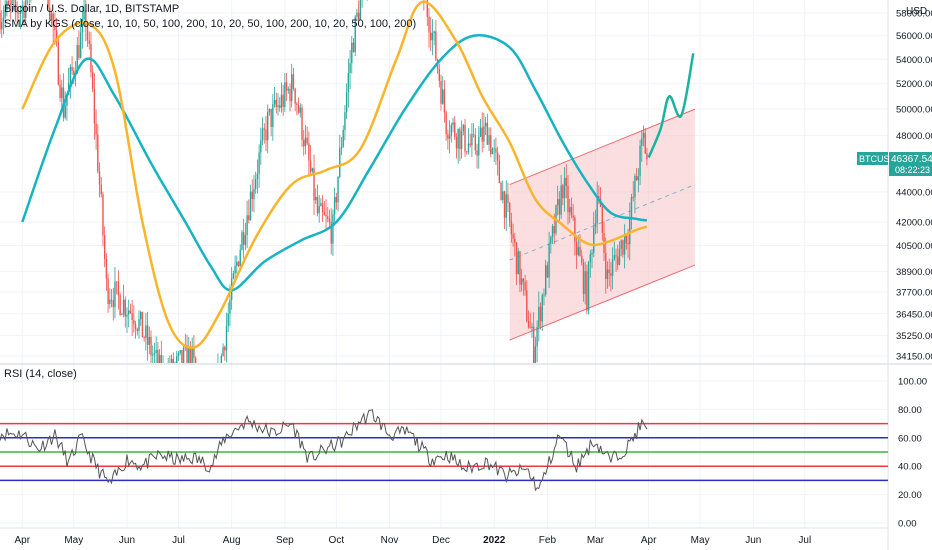 The width and height of the screenshot is (932, 550). What do you see at coordinates (232, 540) in the screenshot?
I see `time-axis-tick: Aug` at bounding box center [232, 540].